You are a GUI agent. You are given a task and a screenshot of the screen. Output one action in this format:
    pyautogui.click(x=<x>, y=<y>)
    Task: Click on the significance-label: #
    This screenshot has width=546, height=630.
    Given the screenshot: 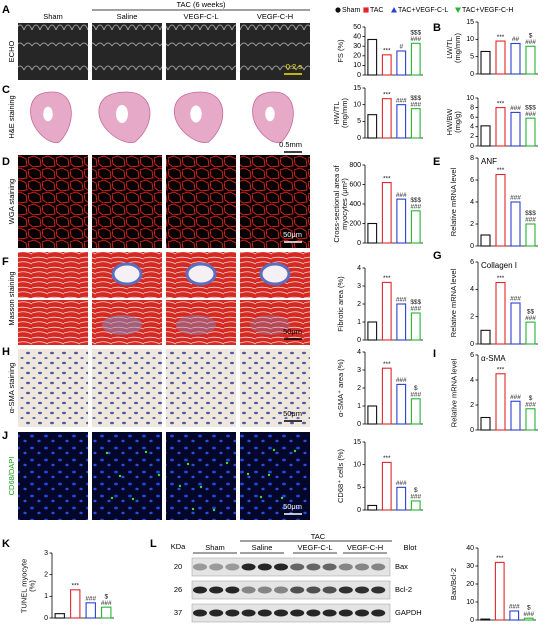 What is the action you would take?
    pyautogui.click(x=401, y=47)
    